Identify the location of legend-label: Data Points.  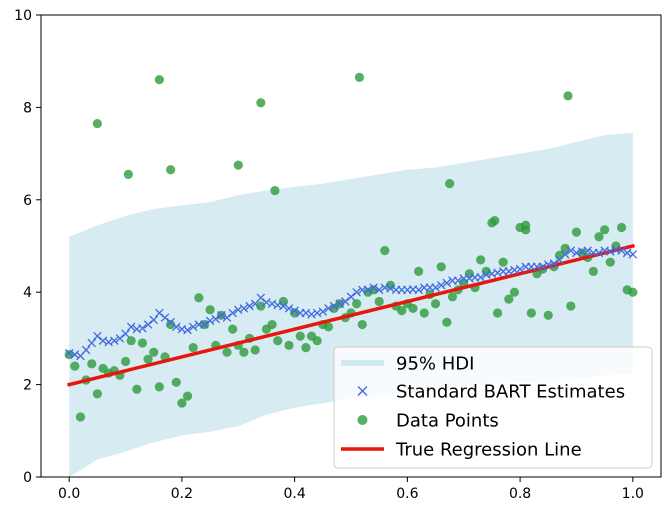
(447, 421).